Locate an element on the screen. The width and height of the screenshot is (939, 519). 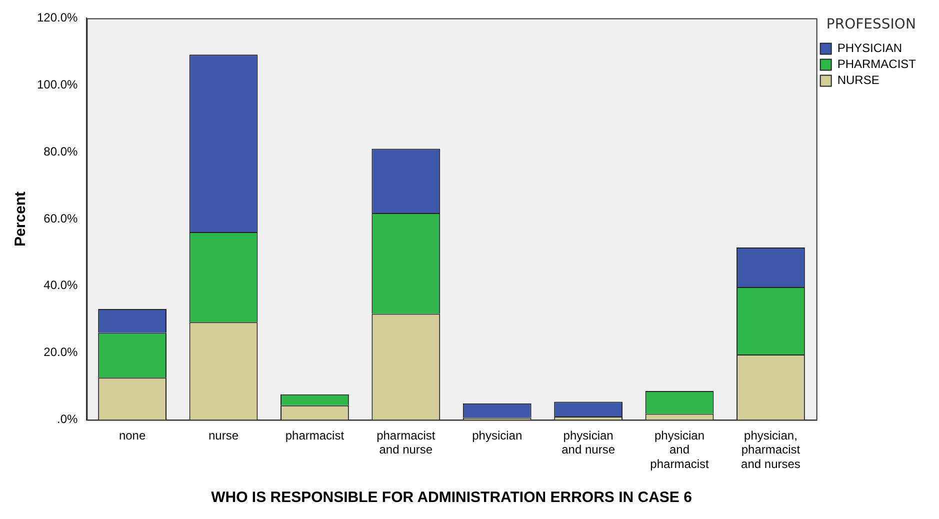
legend-label: PHYSICIAN is located at coordinates (869, 48).